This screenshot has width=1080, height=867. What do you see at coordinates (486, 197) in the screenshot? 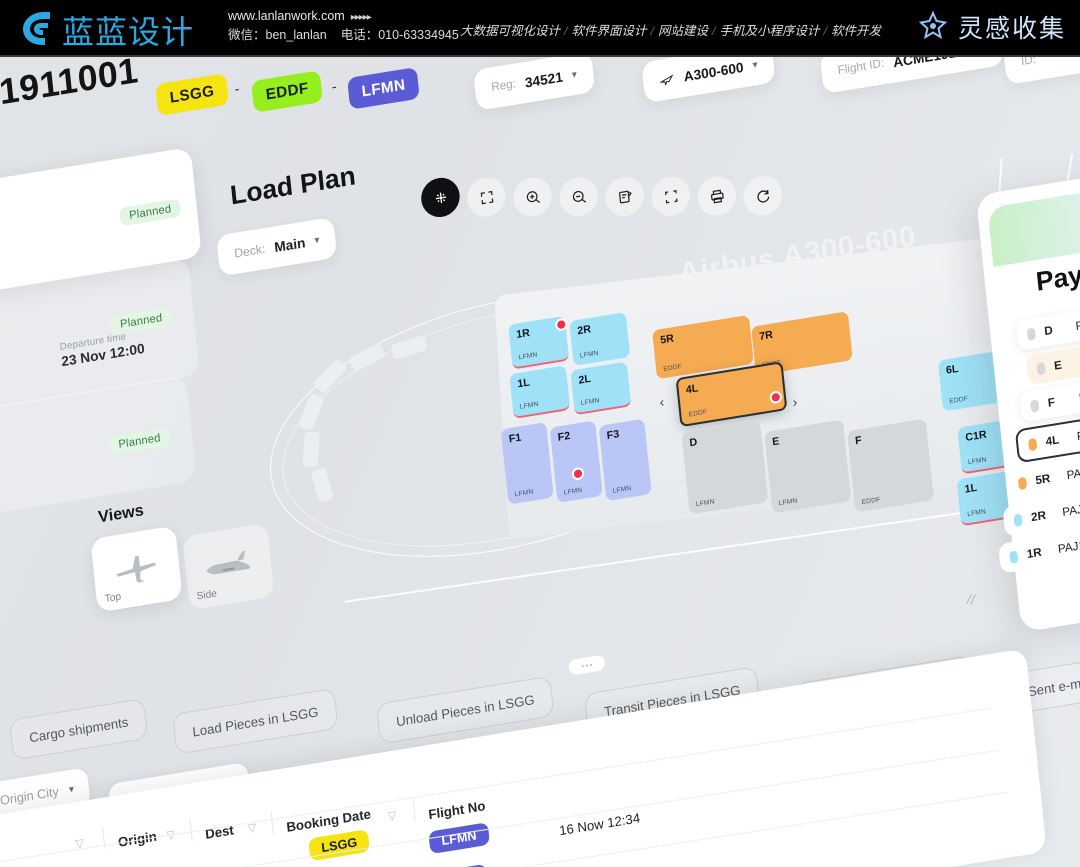
I see `expand-icon-button` at bounding box center [486, 197].